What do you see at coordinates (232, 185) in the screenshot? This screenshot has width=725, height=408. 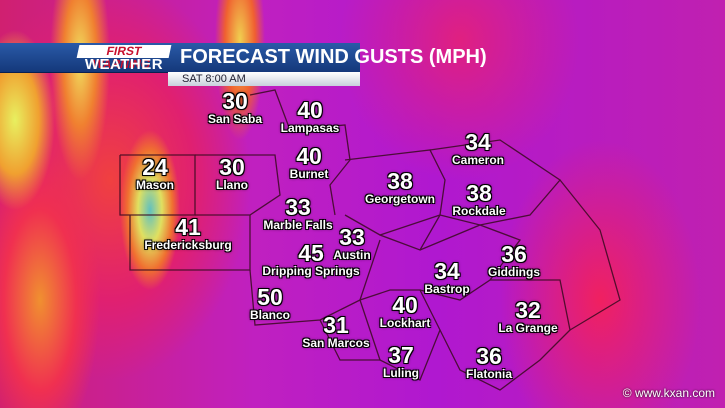 I see `city-name: Llano` at bounding box center [232, 185].